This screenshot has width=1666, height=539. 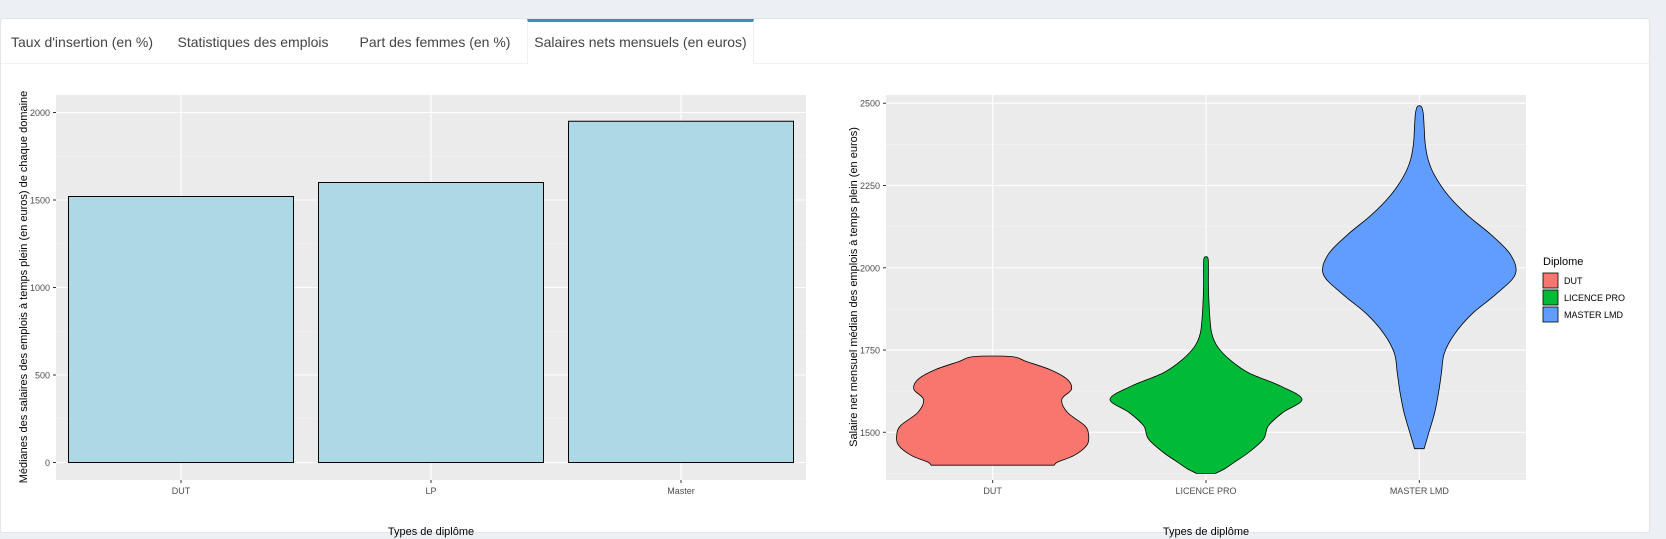 I want to click on bar-chart-x-axis-title: Types de diplôme, so click(x=431, y=532).